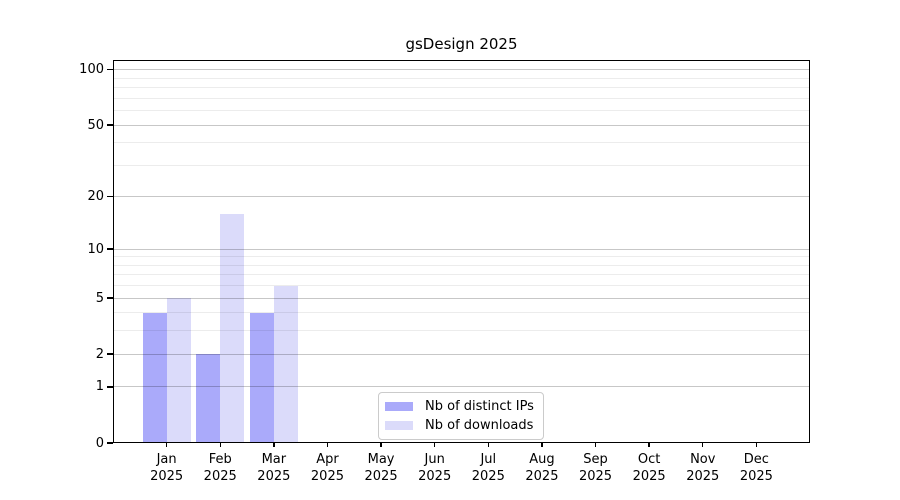 The height and width of the screenshot is (500, 900). I want to click on x-tick-label-may: May 2025, so click(381, 468).